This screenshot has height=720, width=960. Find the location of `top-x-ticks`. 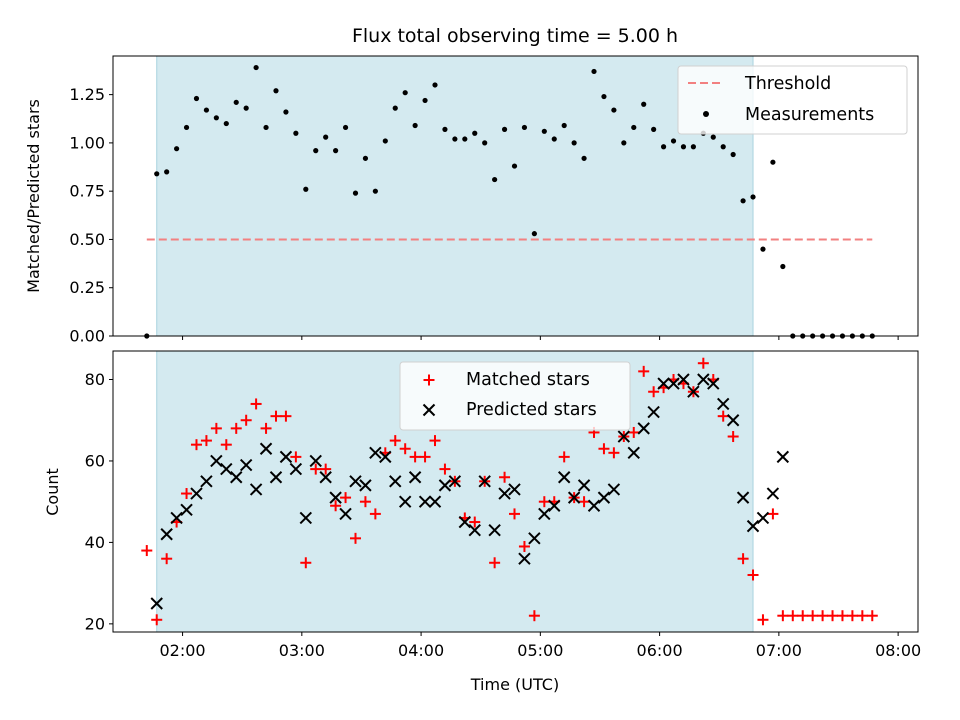

top-x-ticks is located at coordinates (540, 338).